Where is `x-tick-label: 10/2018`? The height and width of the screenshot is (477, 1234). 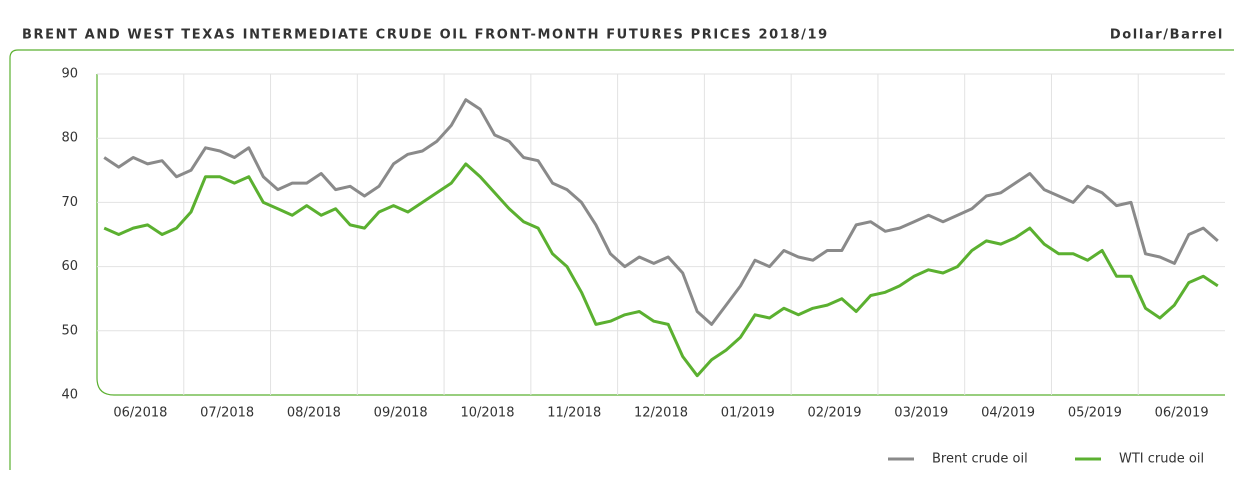 x-tick-label: 10/2018 is located at coordinates (487, 413).